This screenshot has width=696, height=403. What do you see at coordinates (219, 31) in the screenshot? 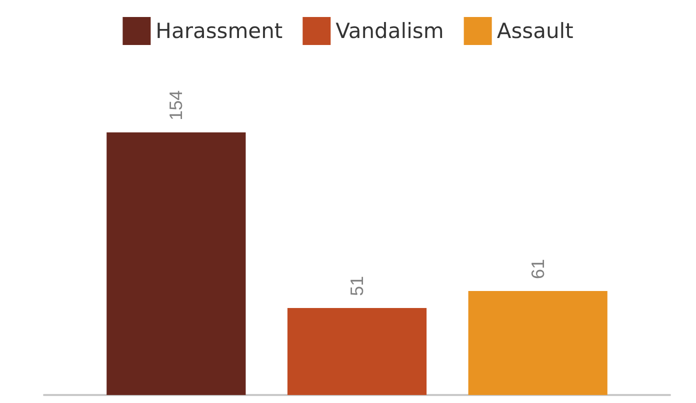
I see `legend-label: Harassment` at bounding box center [219, 31].